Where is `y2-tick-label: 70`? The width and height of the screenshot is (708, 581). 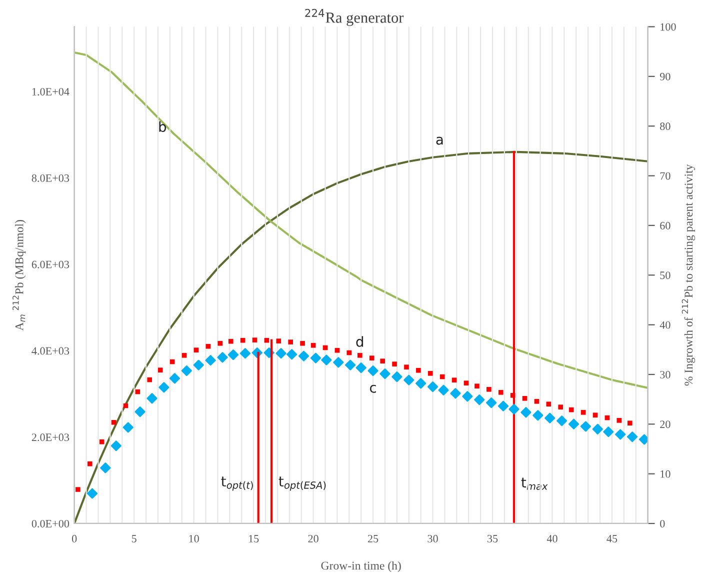
y2-tick-label: 70 is located at coordinates (665, 176).